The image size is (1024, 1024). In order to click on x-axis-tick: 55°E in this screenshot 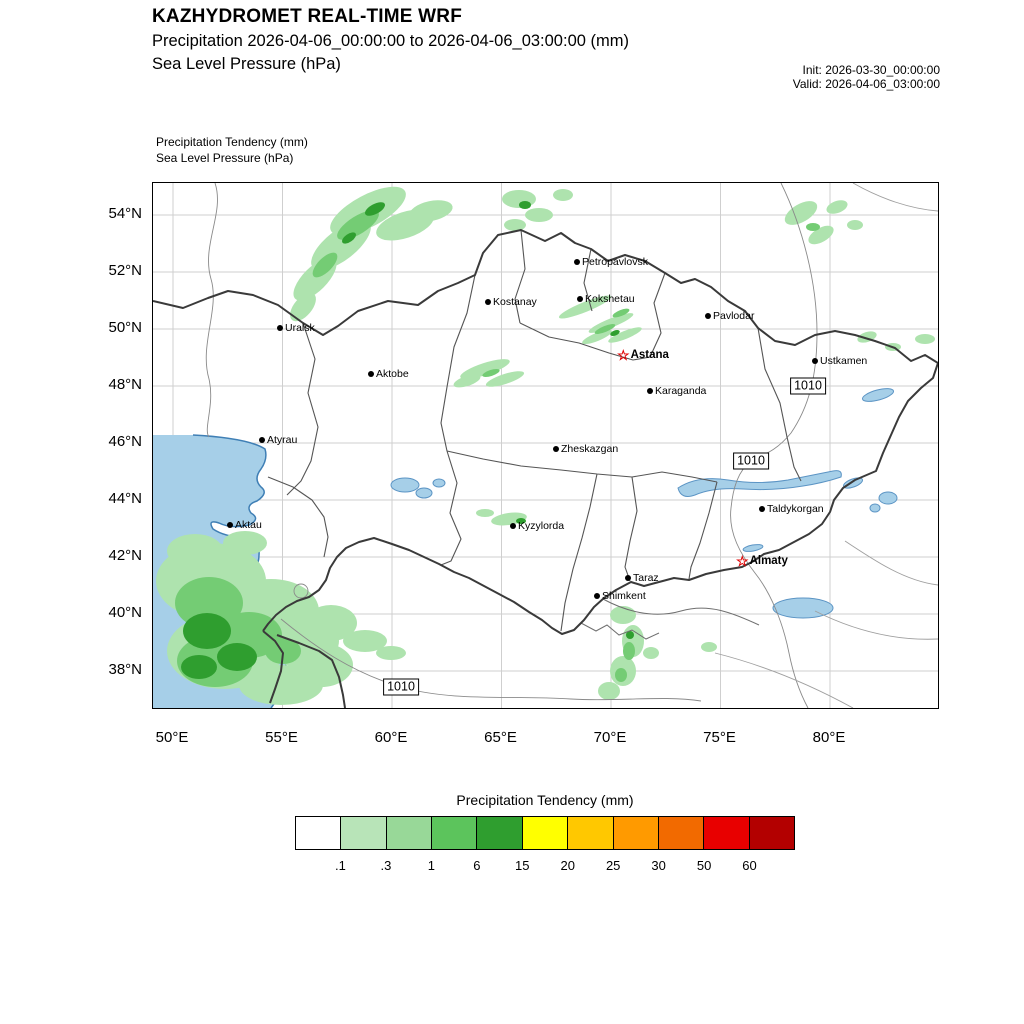, I will do `click(281, 737)`.